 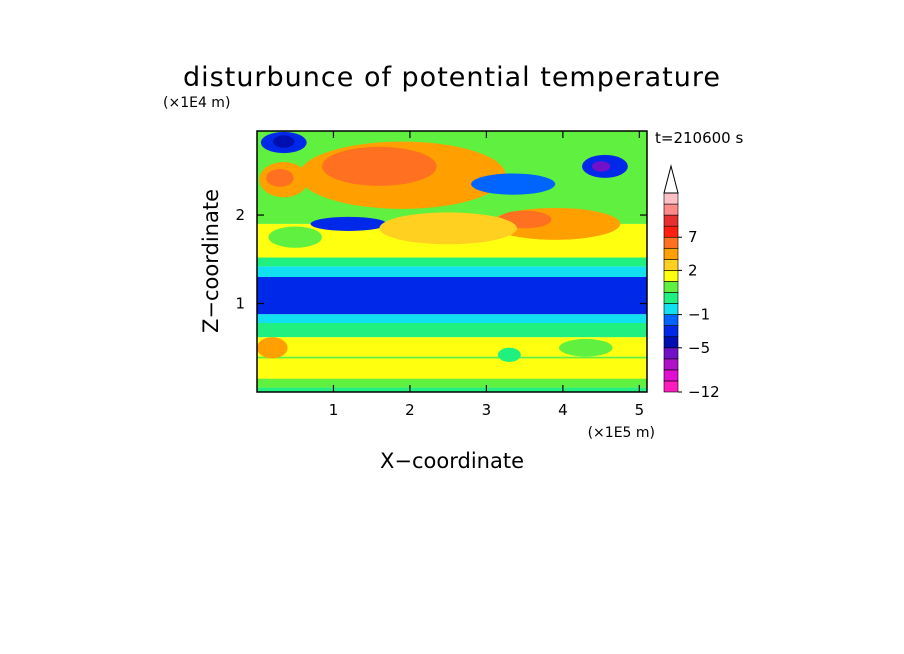 I want to click on y-unit-label: (×1E4 m), so click(x=196, y=103).